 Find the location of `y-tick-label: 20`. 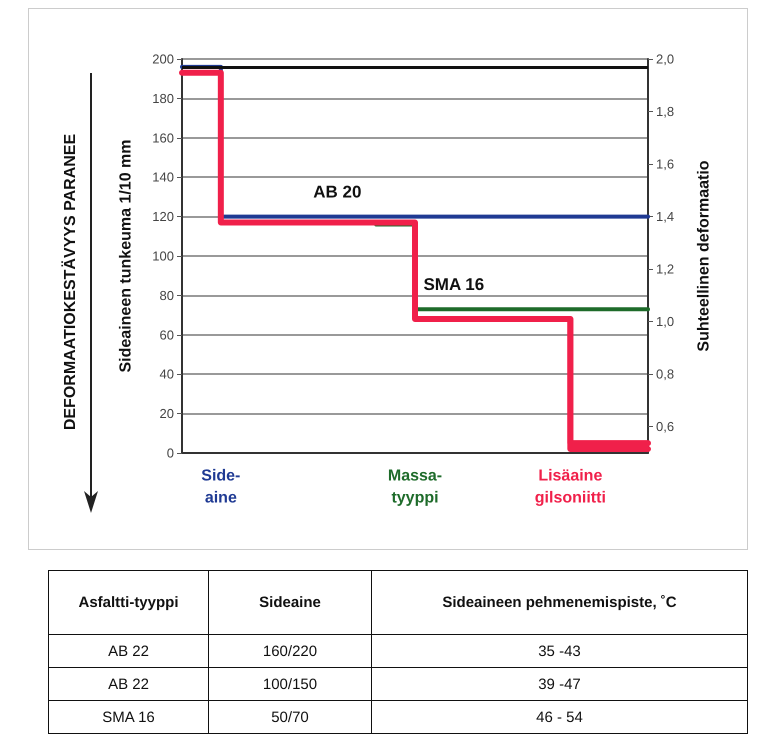

y-tick-label: 20 is located at coordinates (167, 414).